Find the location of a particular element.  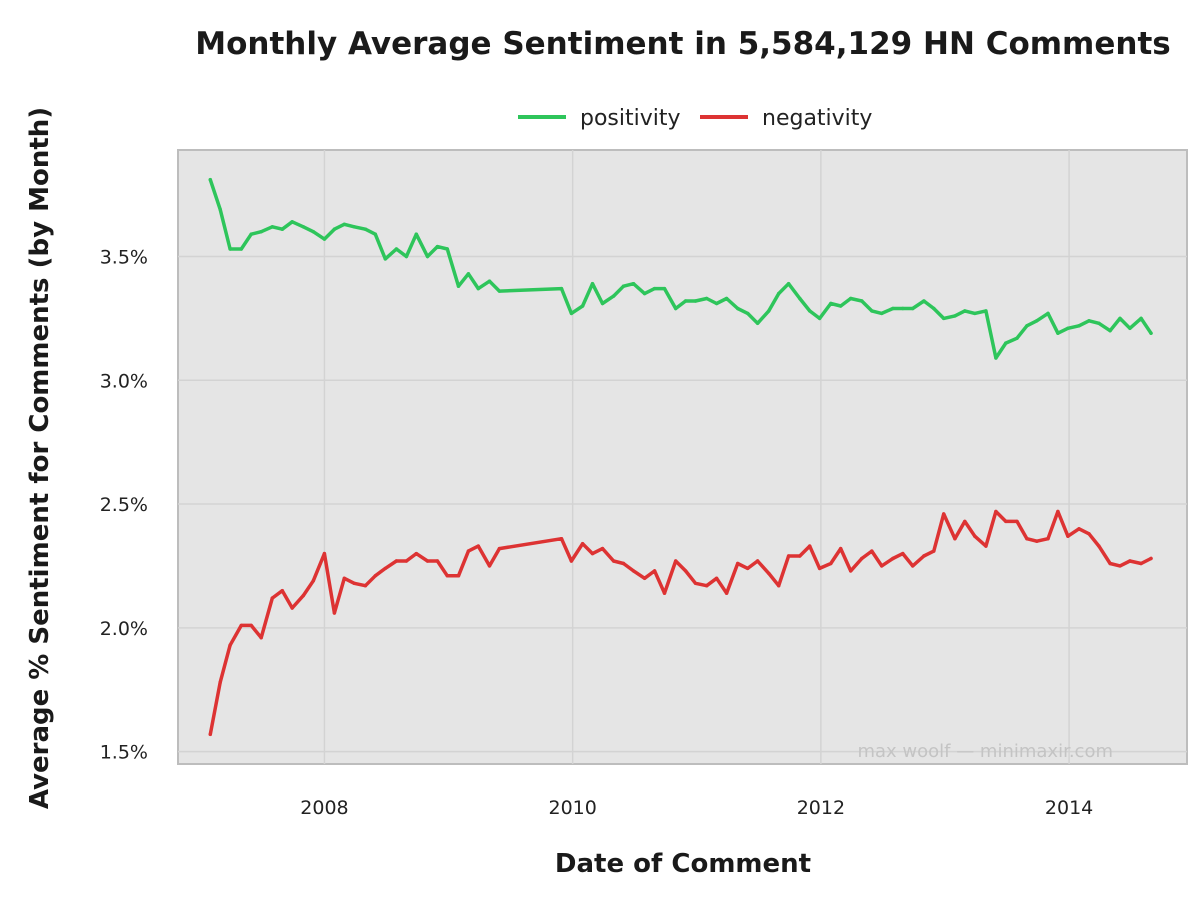

y-tick-label: 2.5% is located at coordinates (124, 505).